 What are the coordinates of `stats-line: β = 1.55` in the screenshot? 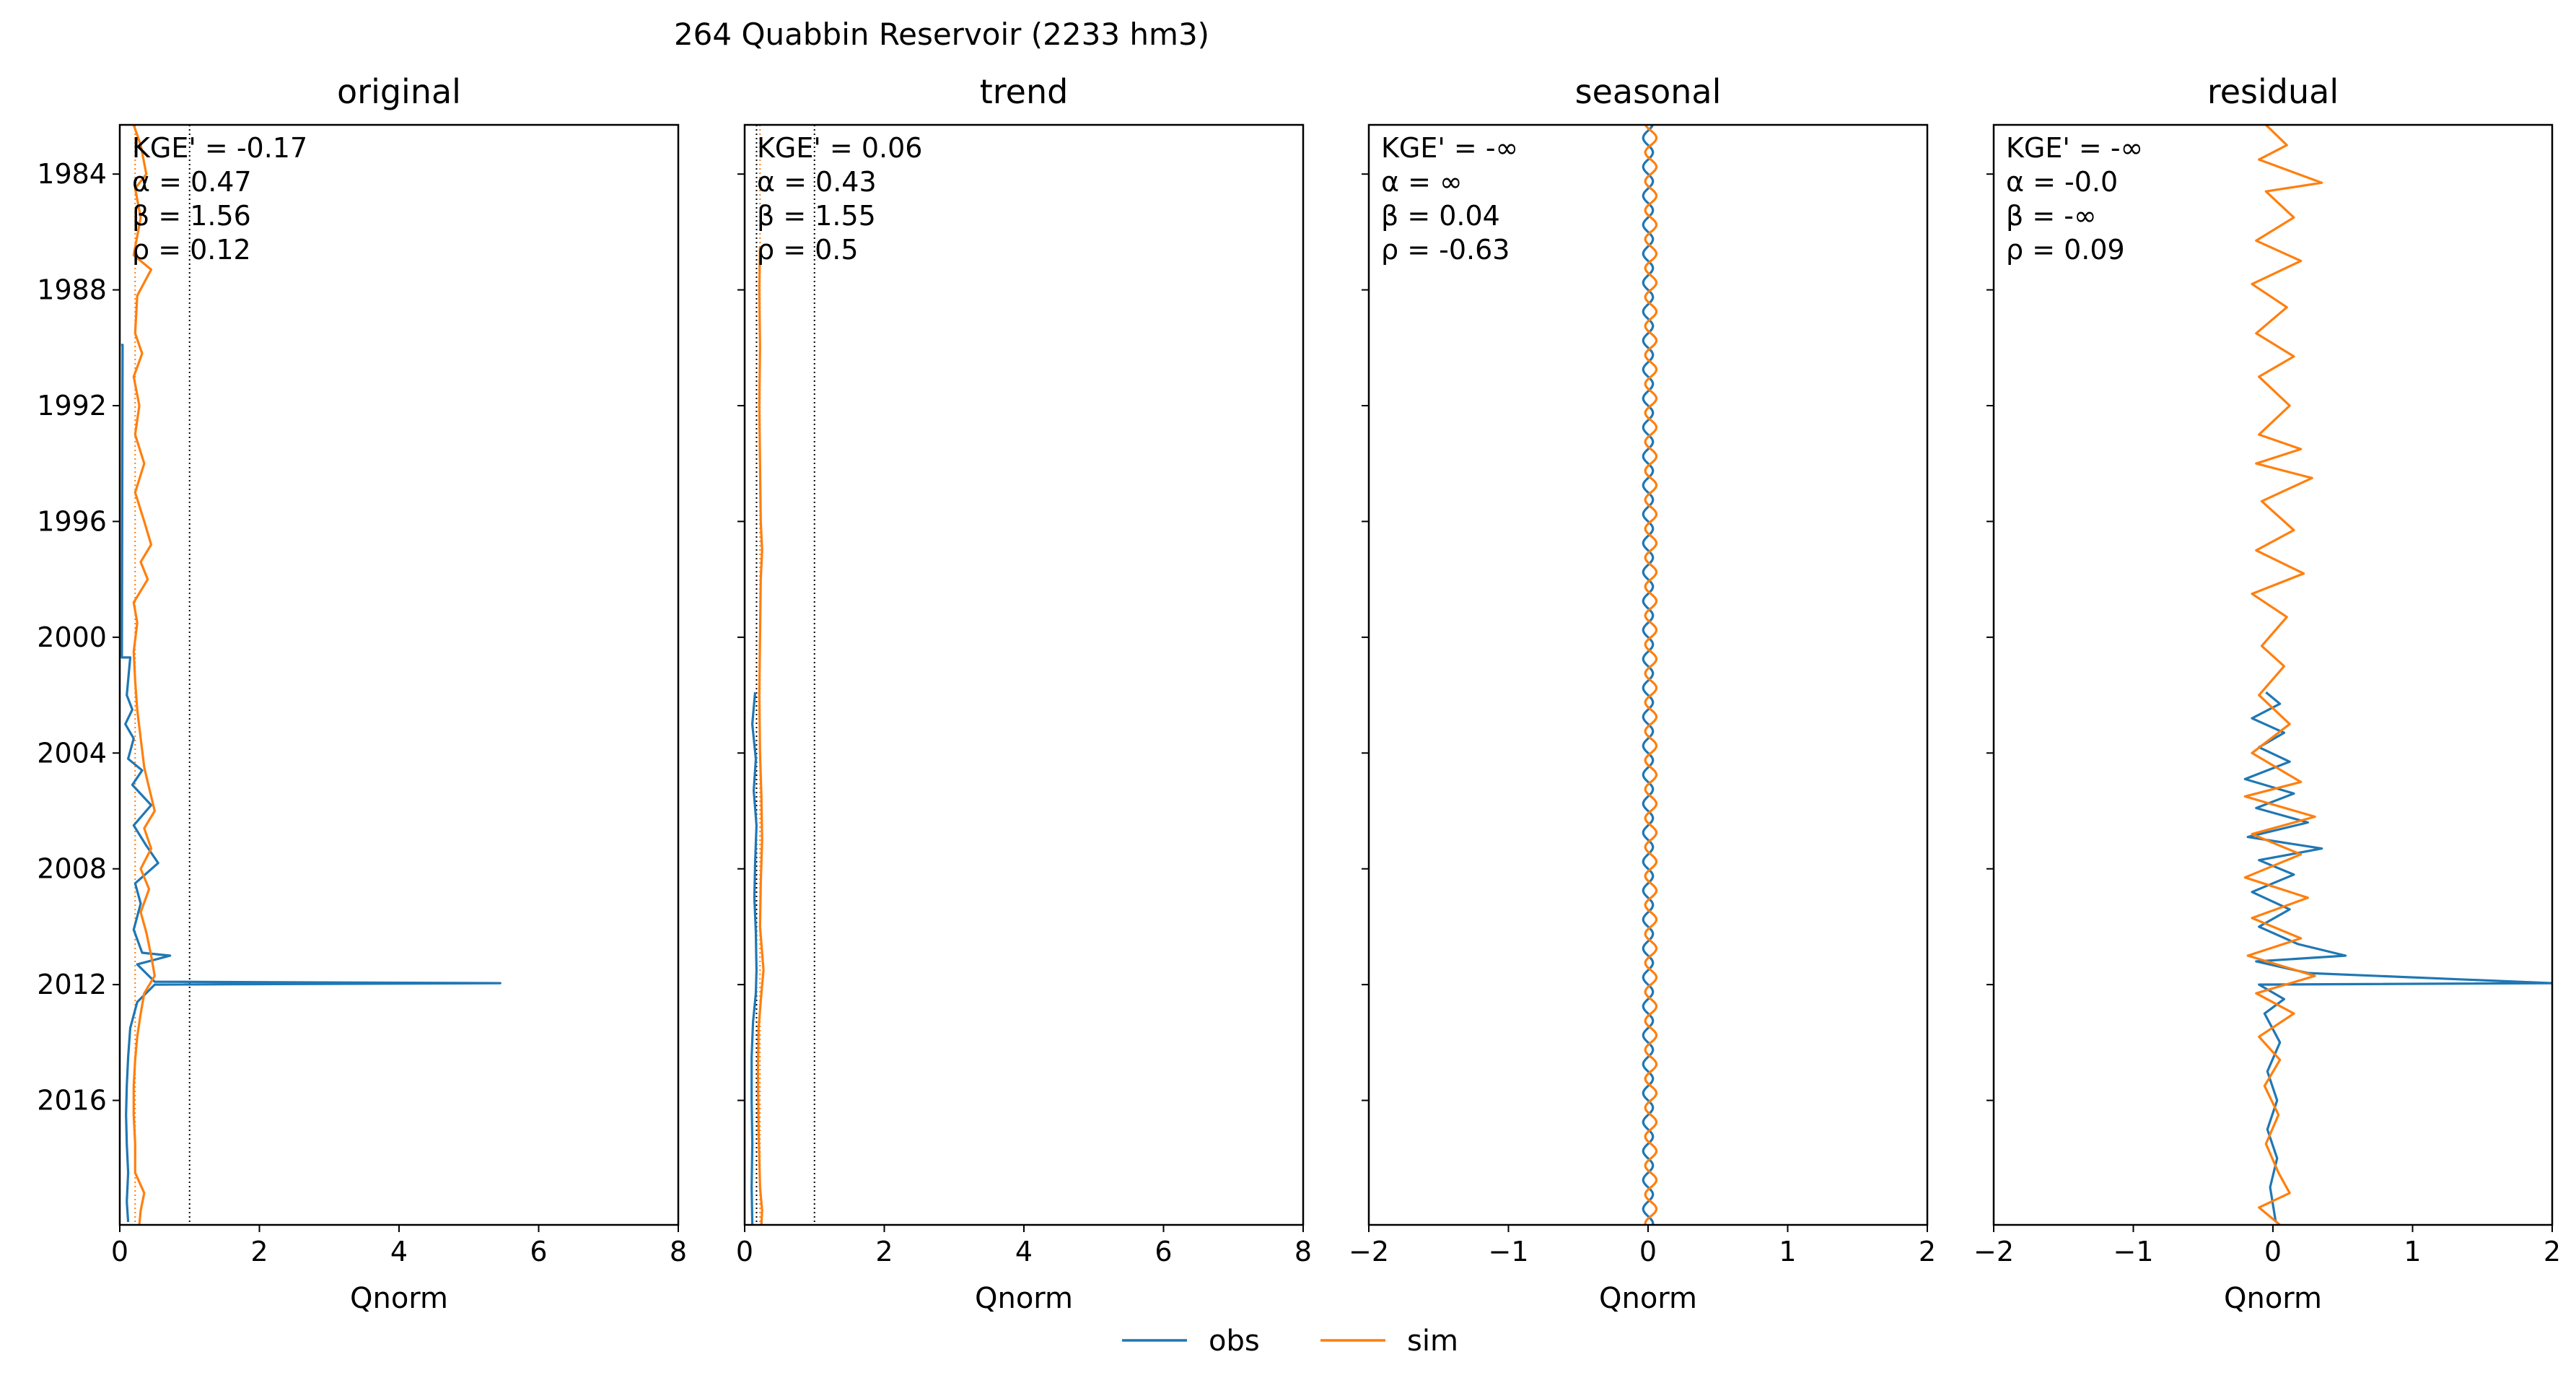 It's located at (816, 216).